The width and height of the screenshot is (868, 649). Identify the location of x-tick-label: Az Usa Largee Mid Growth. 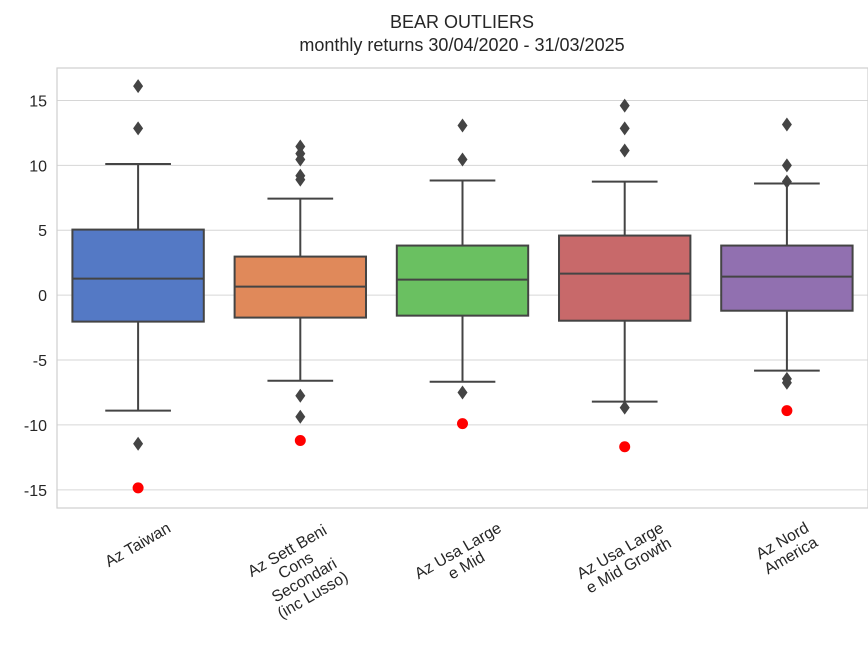
(624, 559).